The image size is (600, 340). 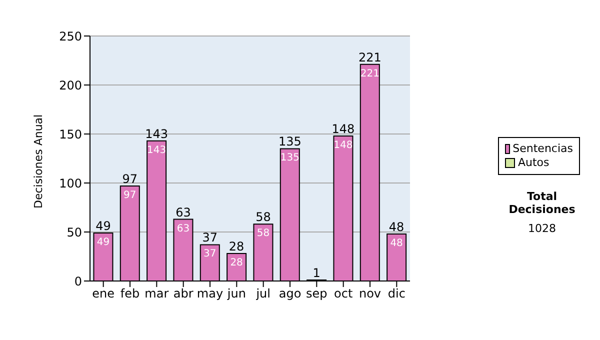 I want to click on x-tick-label: dic, so click(x=397, y=293).